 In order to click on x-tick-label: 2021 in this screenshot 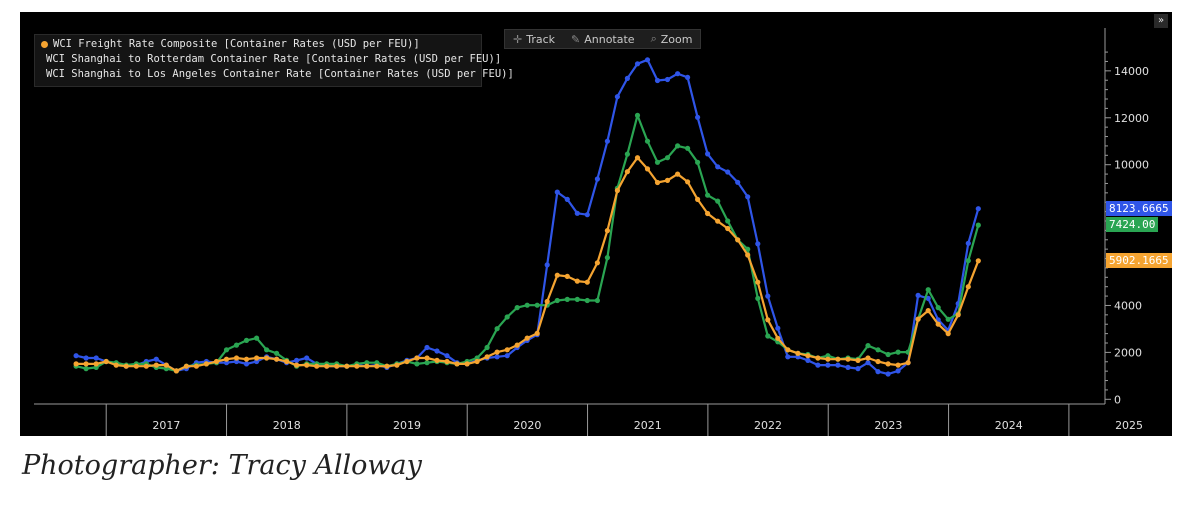, I will do `click(648, 425)`.